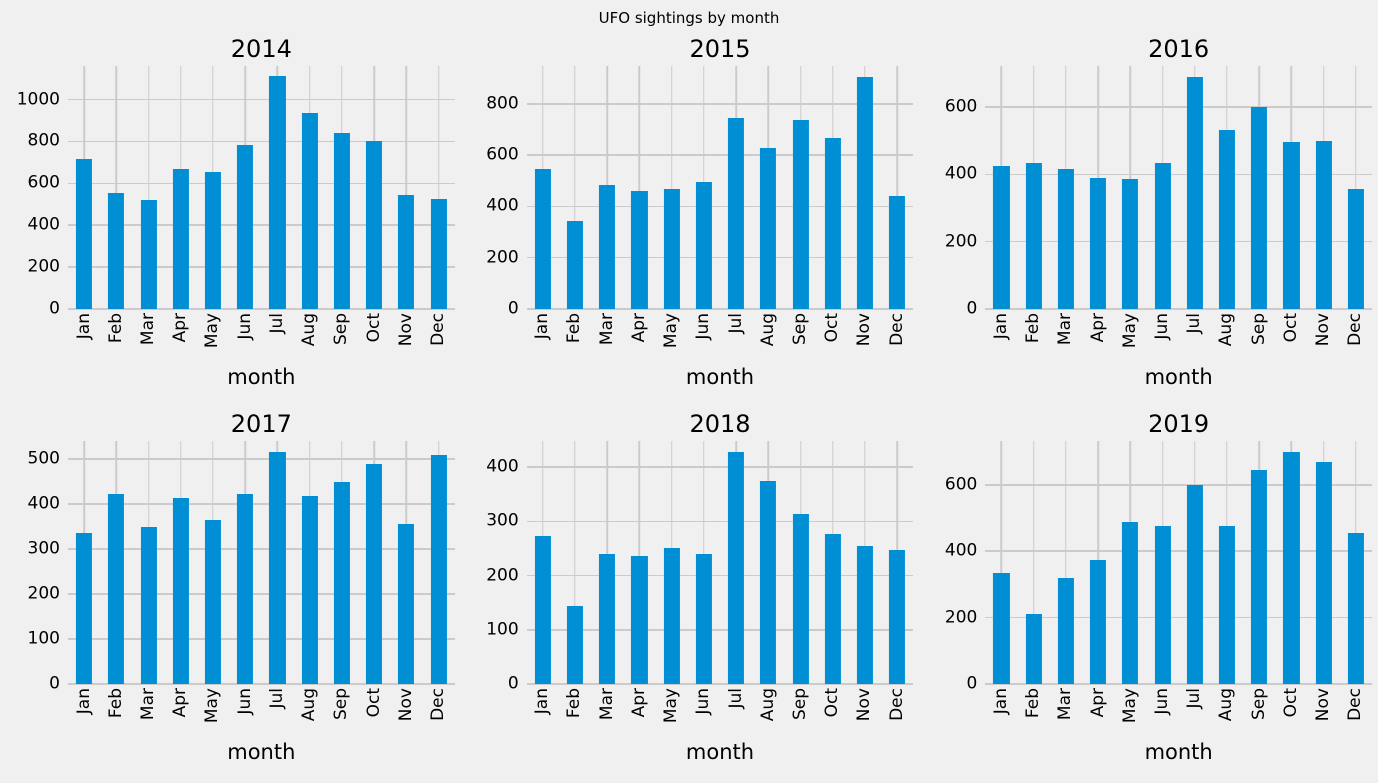 The width and height of the screenshot is (1378, 783). I want to click on bar-Oct, so click(832, 609).